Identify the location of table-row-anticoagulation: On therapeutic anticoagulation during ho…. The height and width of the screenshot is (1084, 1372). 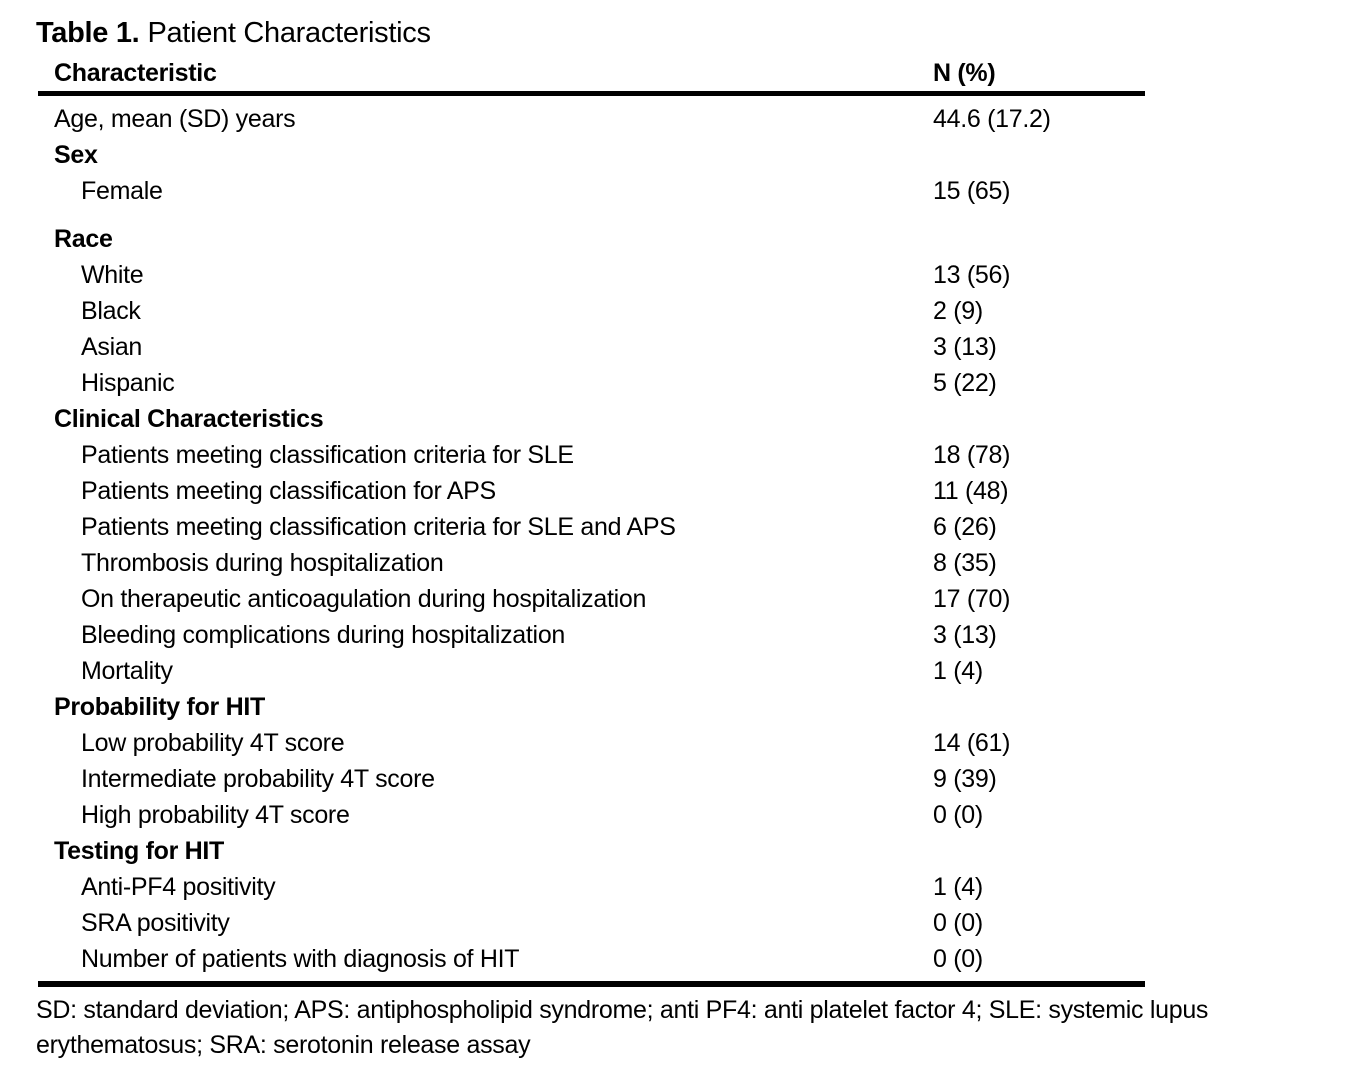
(591, 599).